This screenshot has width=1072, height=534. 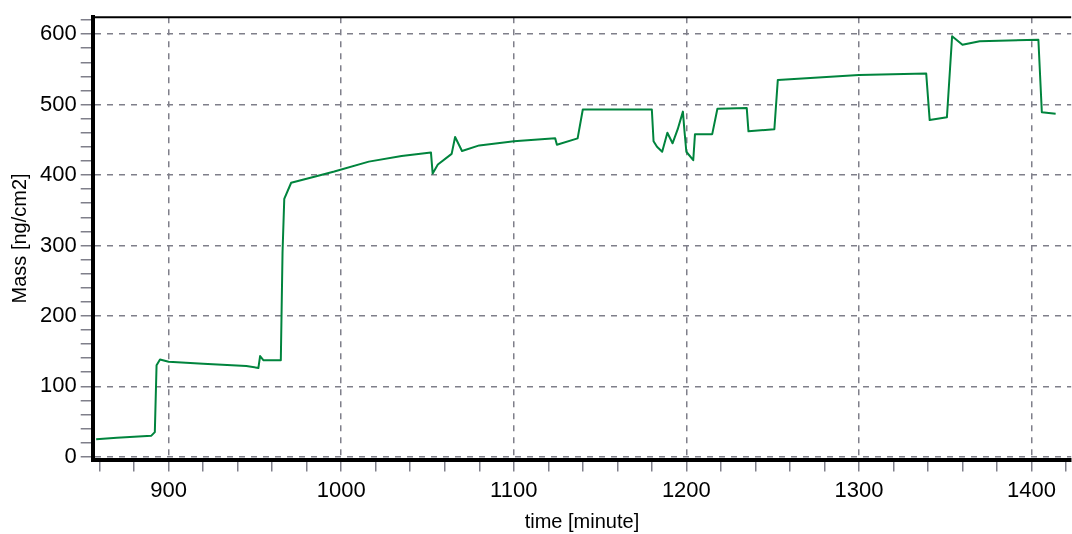 What do you see at coordinates (58, 33) in the screenshot?
I see `y-tick-label: 600` at bounding box center [58, 33].